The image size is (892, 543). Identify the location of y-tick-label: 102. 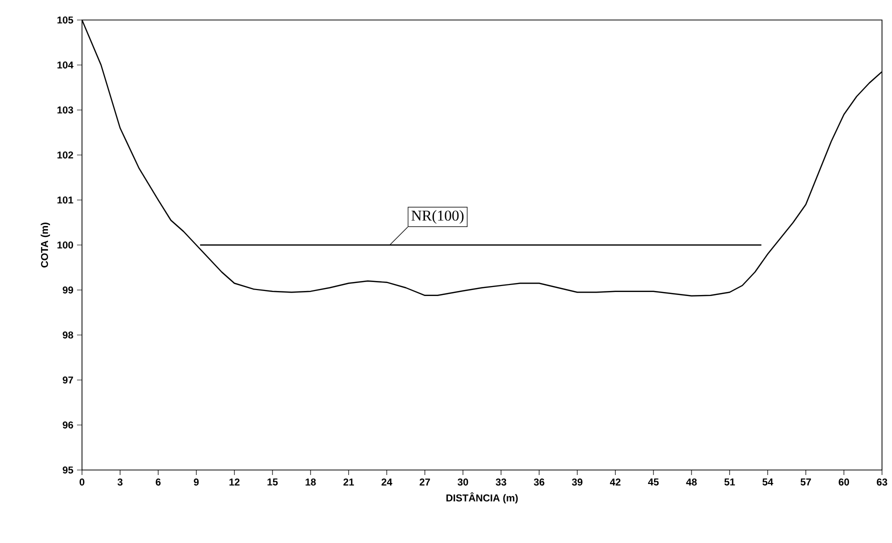
(65, 155).